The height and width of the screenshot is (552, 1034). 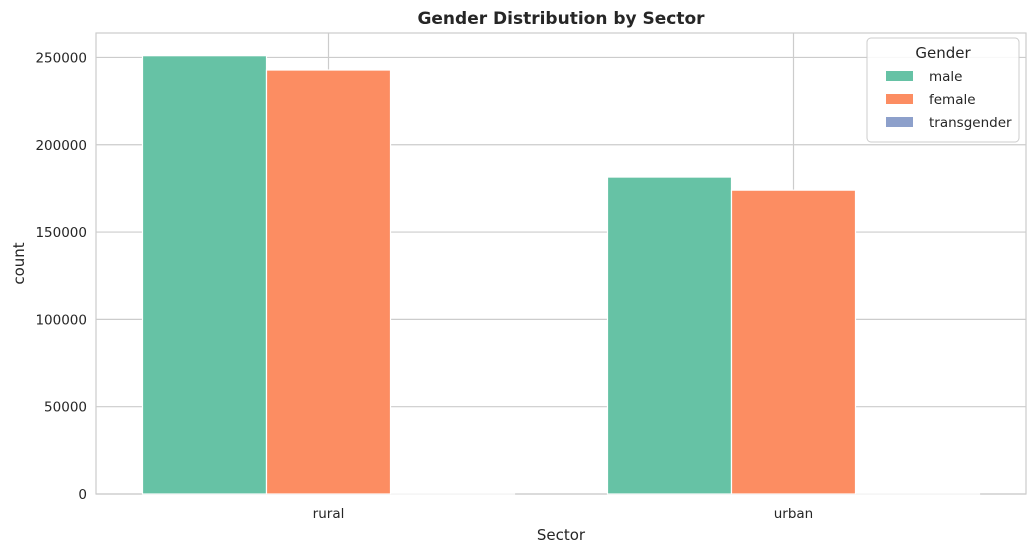 What do you see at coordinates (65, 408) in the screenshot?
I see `y-tick-label: 50000` at bounding box center [65, 408].